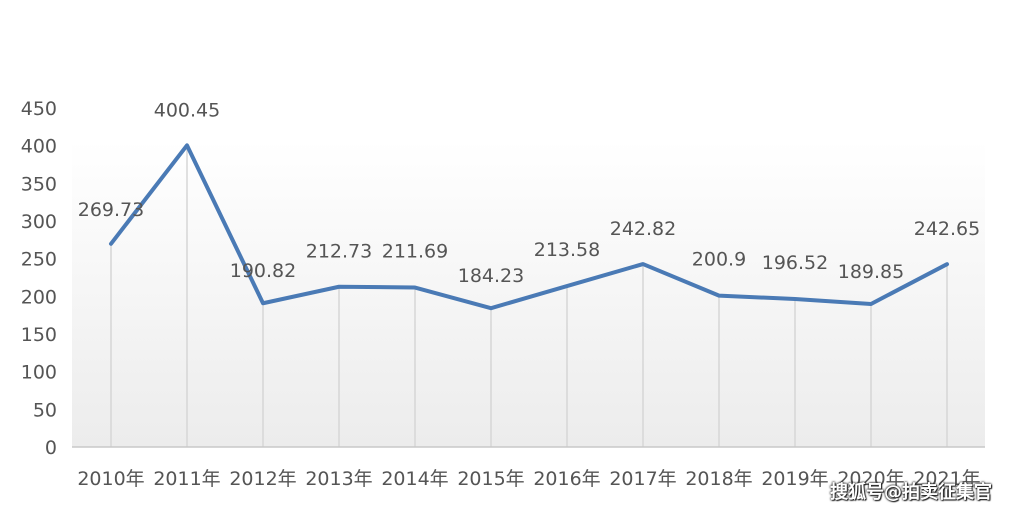 This screenshot has width=1014, height=512. I want to click on data-label: 400.45, so click(187, 110).